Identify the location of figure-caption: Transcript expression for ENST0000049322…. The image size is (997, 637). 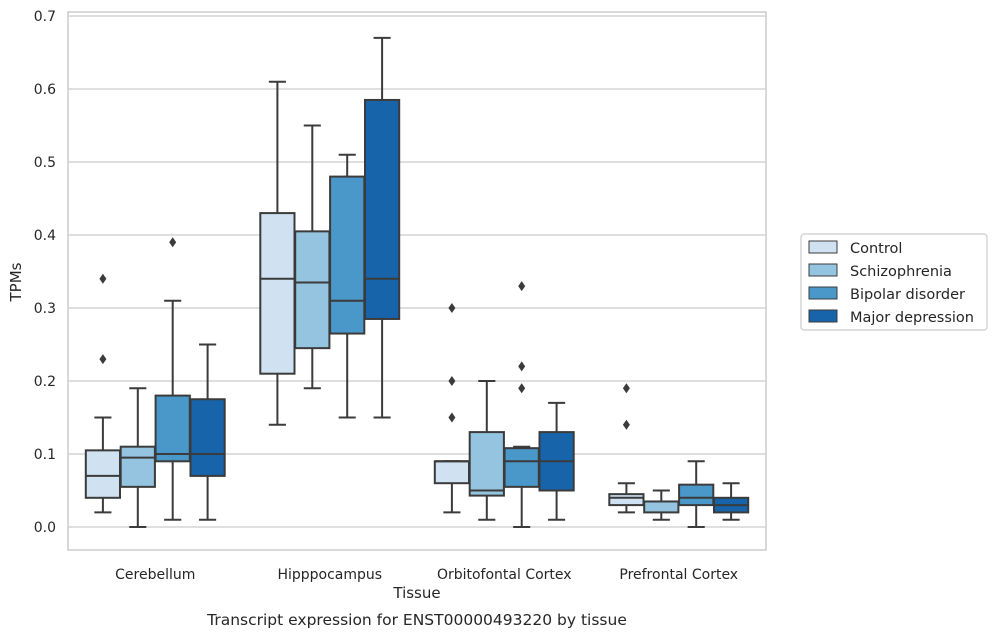
(416, 620).